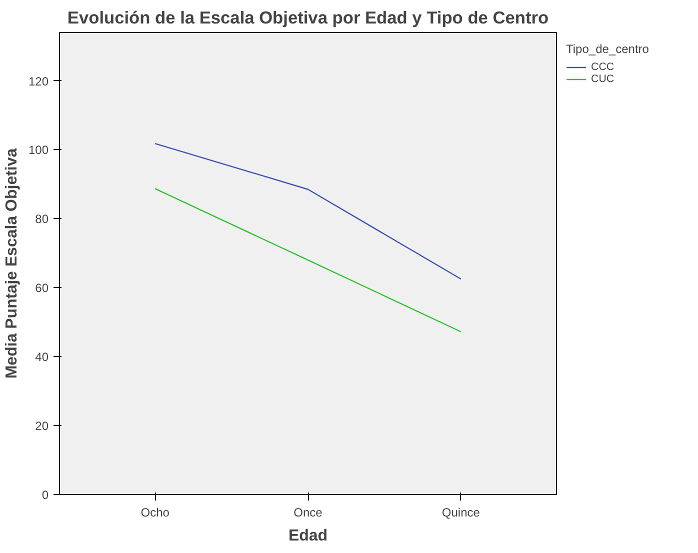 The image size is (698, 553). I want to click on y-tick-label: 20, so click(42, 426).